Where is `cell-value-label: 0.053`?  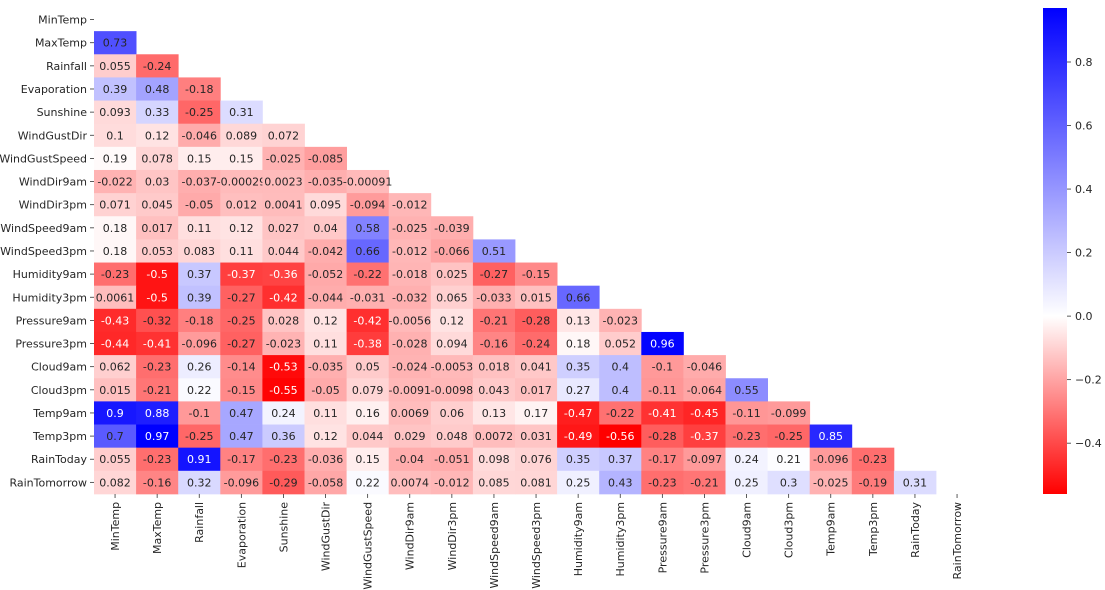 cell-value-label: 0.053 is located at coordinates (157, 251).